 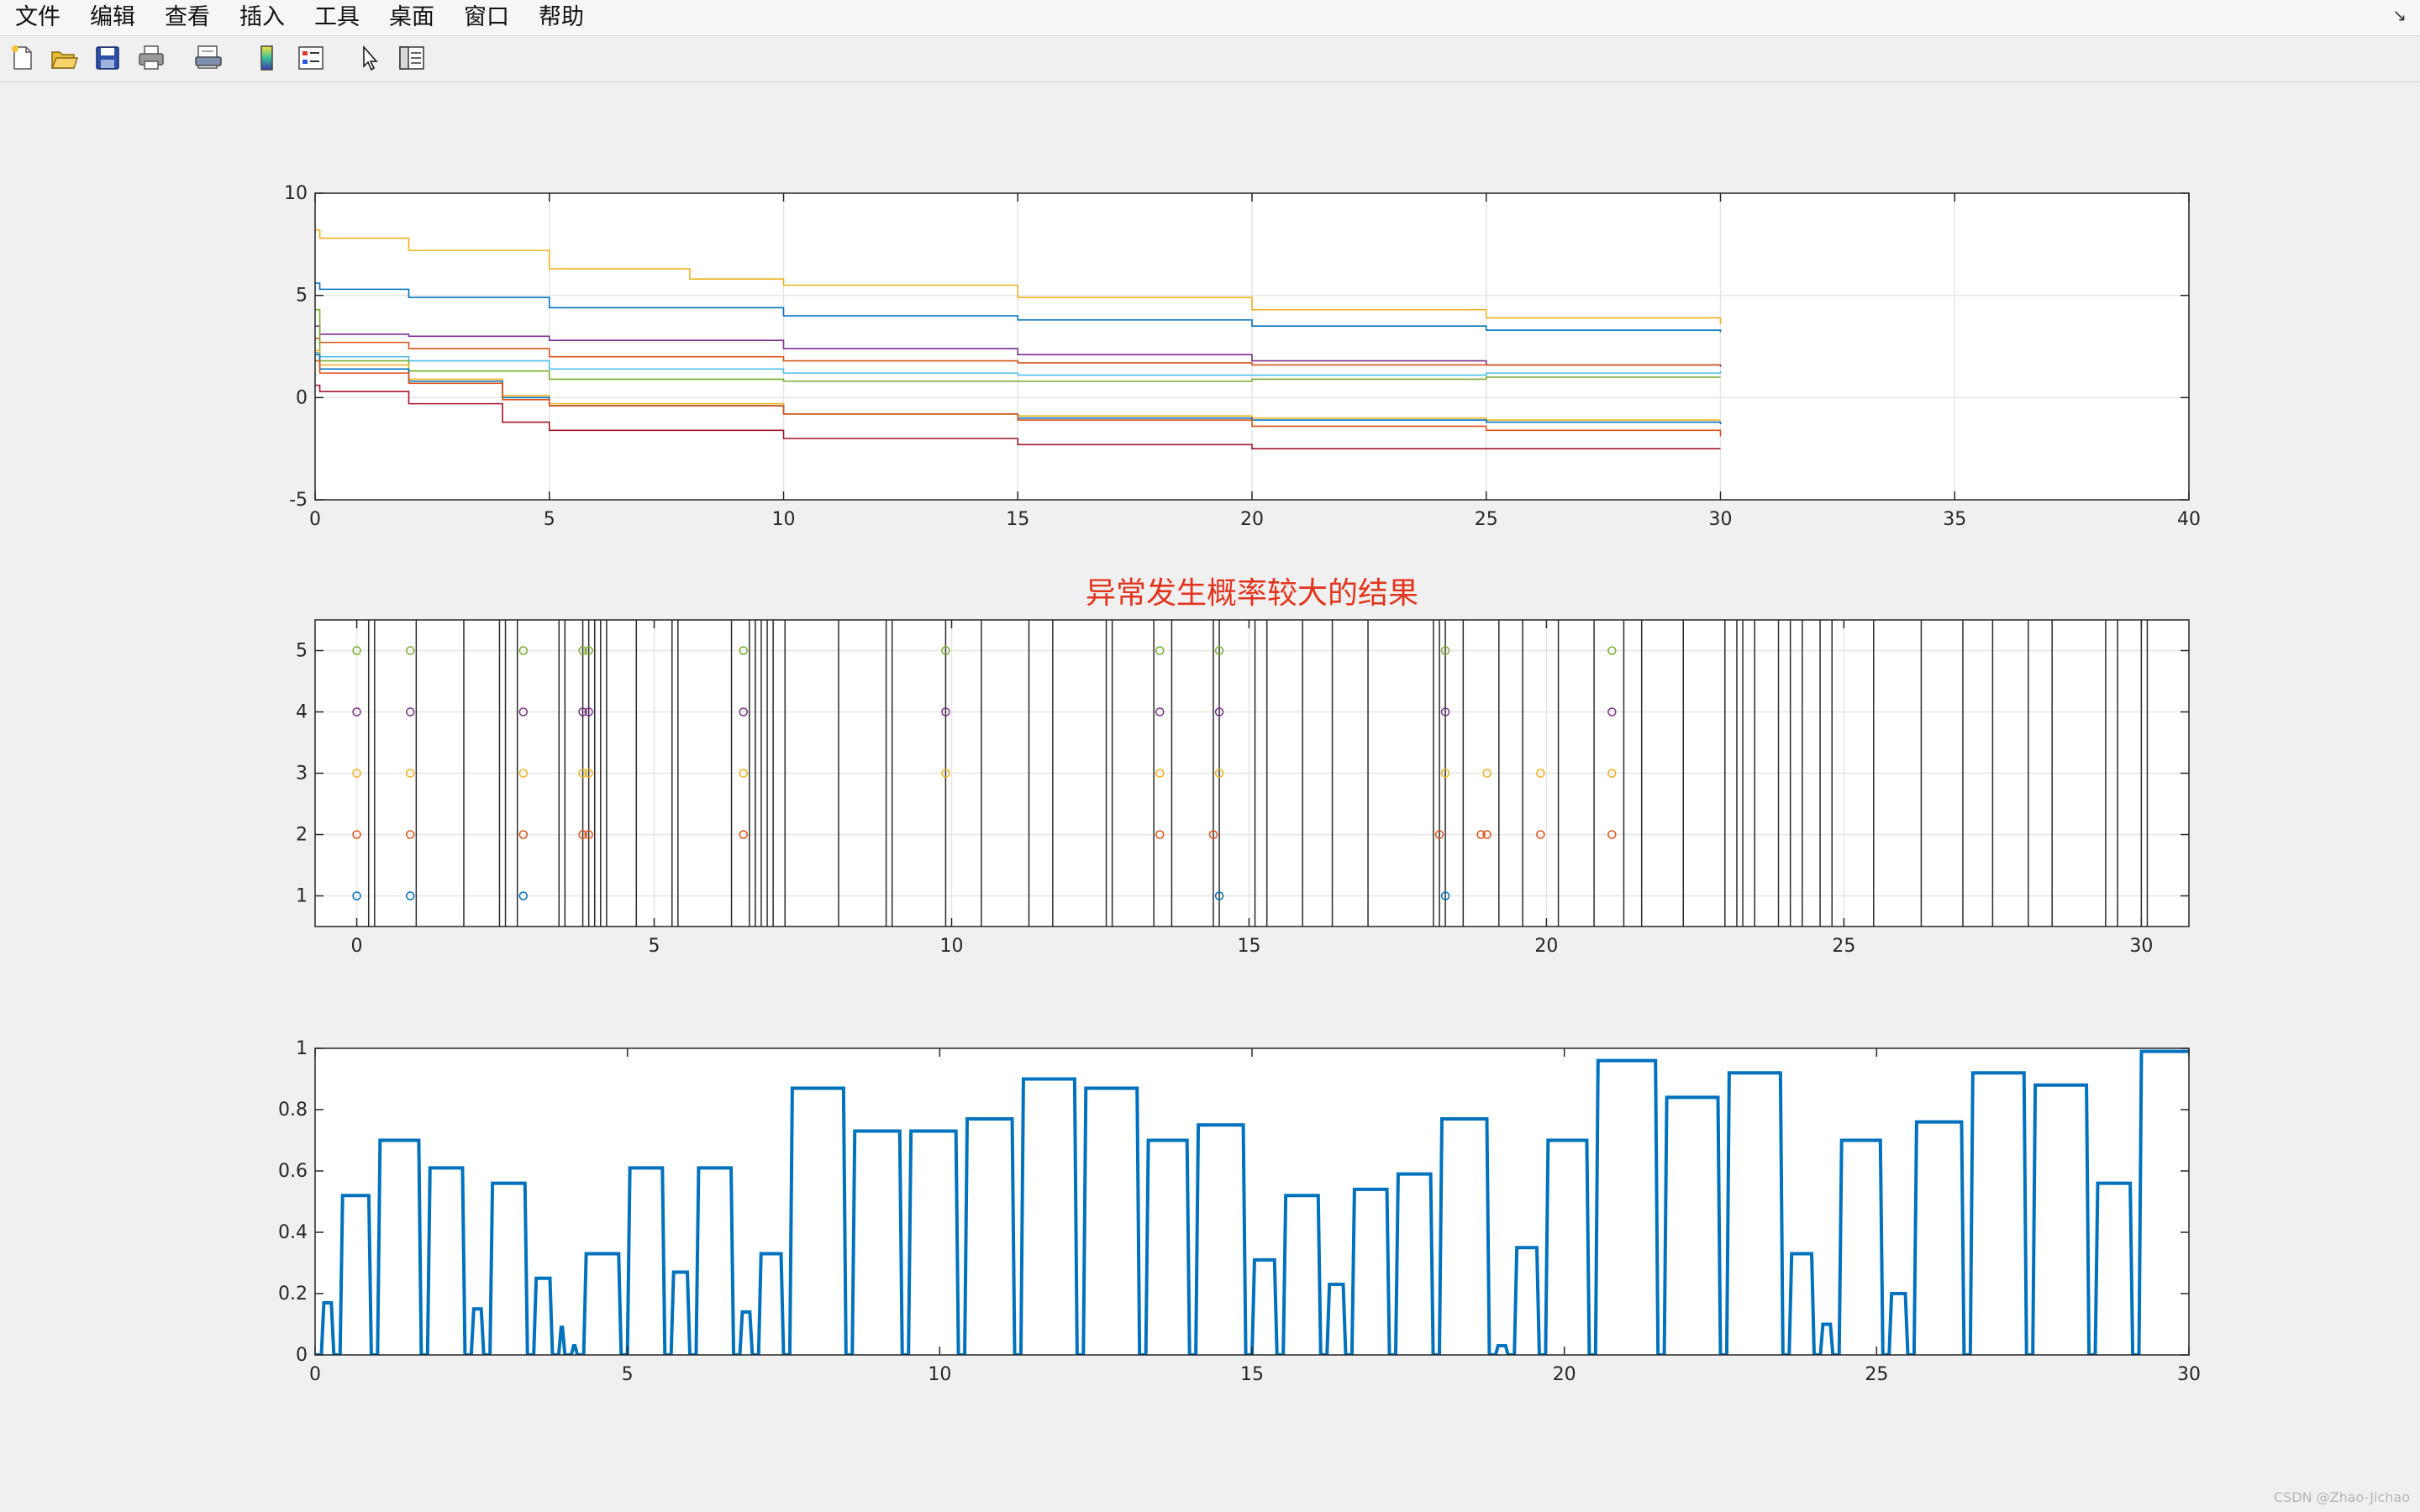 I want to click on y-tick-label: 0.4, so click(x=293, y=1232).